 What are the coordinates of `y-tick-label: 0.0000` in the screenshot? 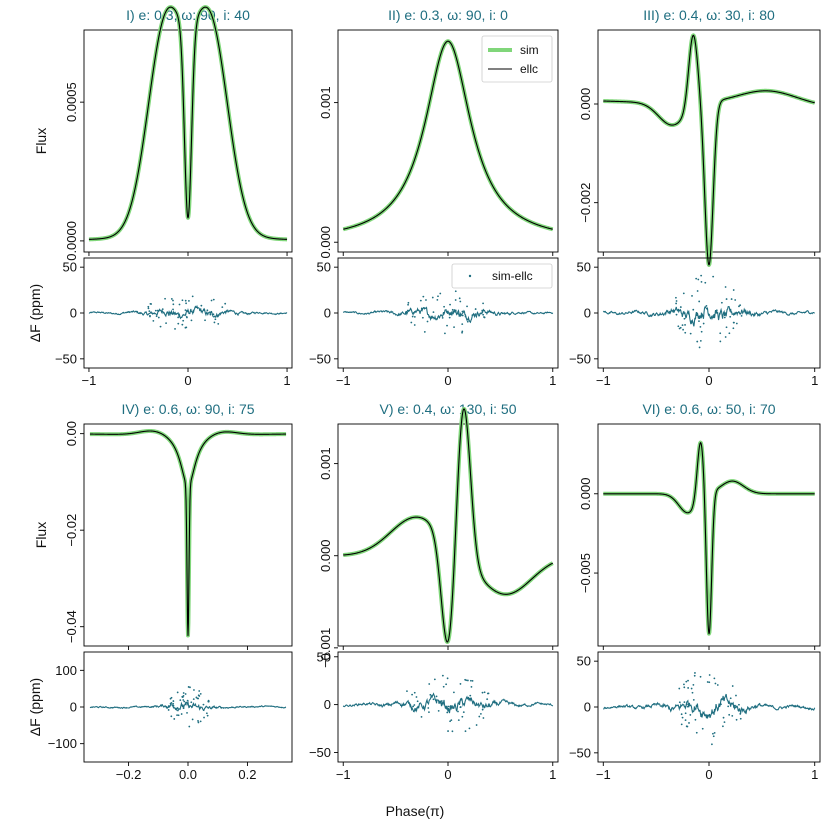 It's located at (71, 241).